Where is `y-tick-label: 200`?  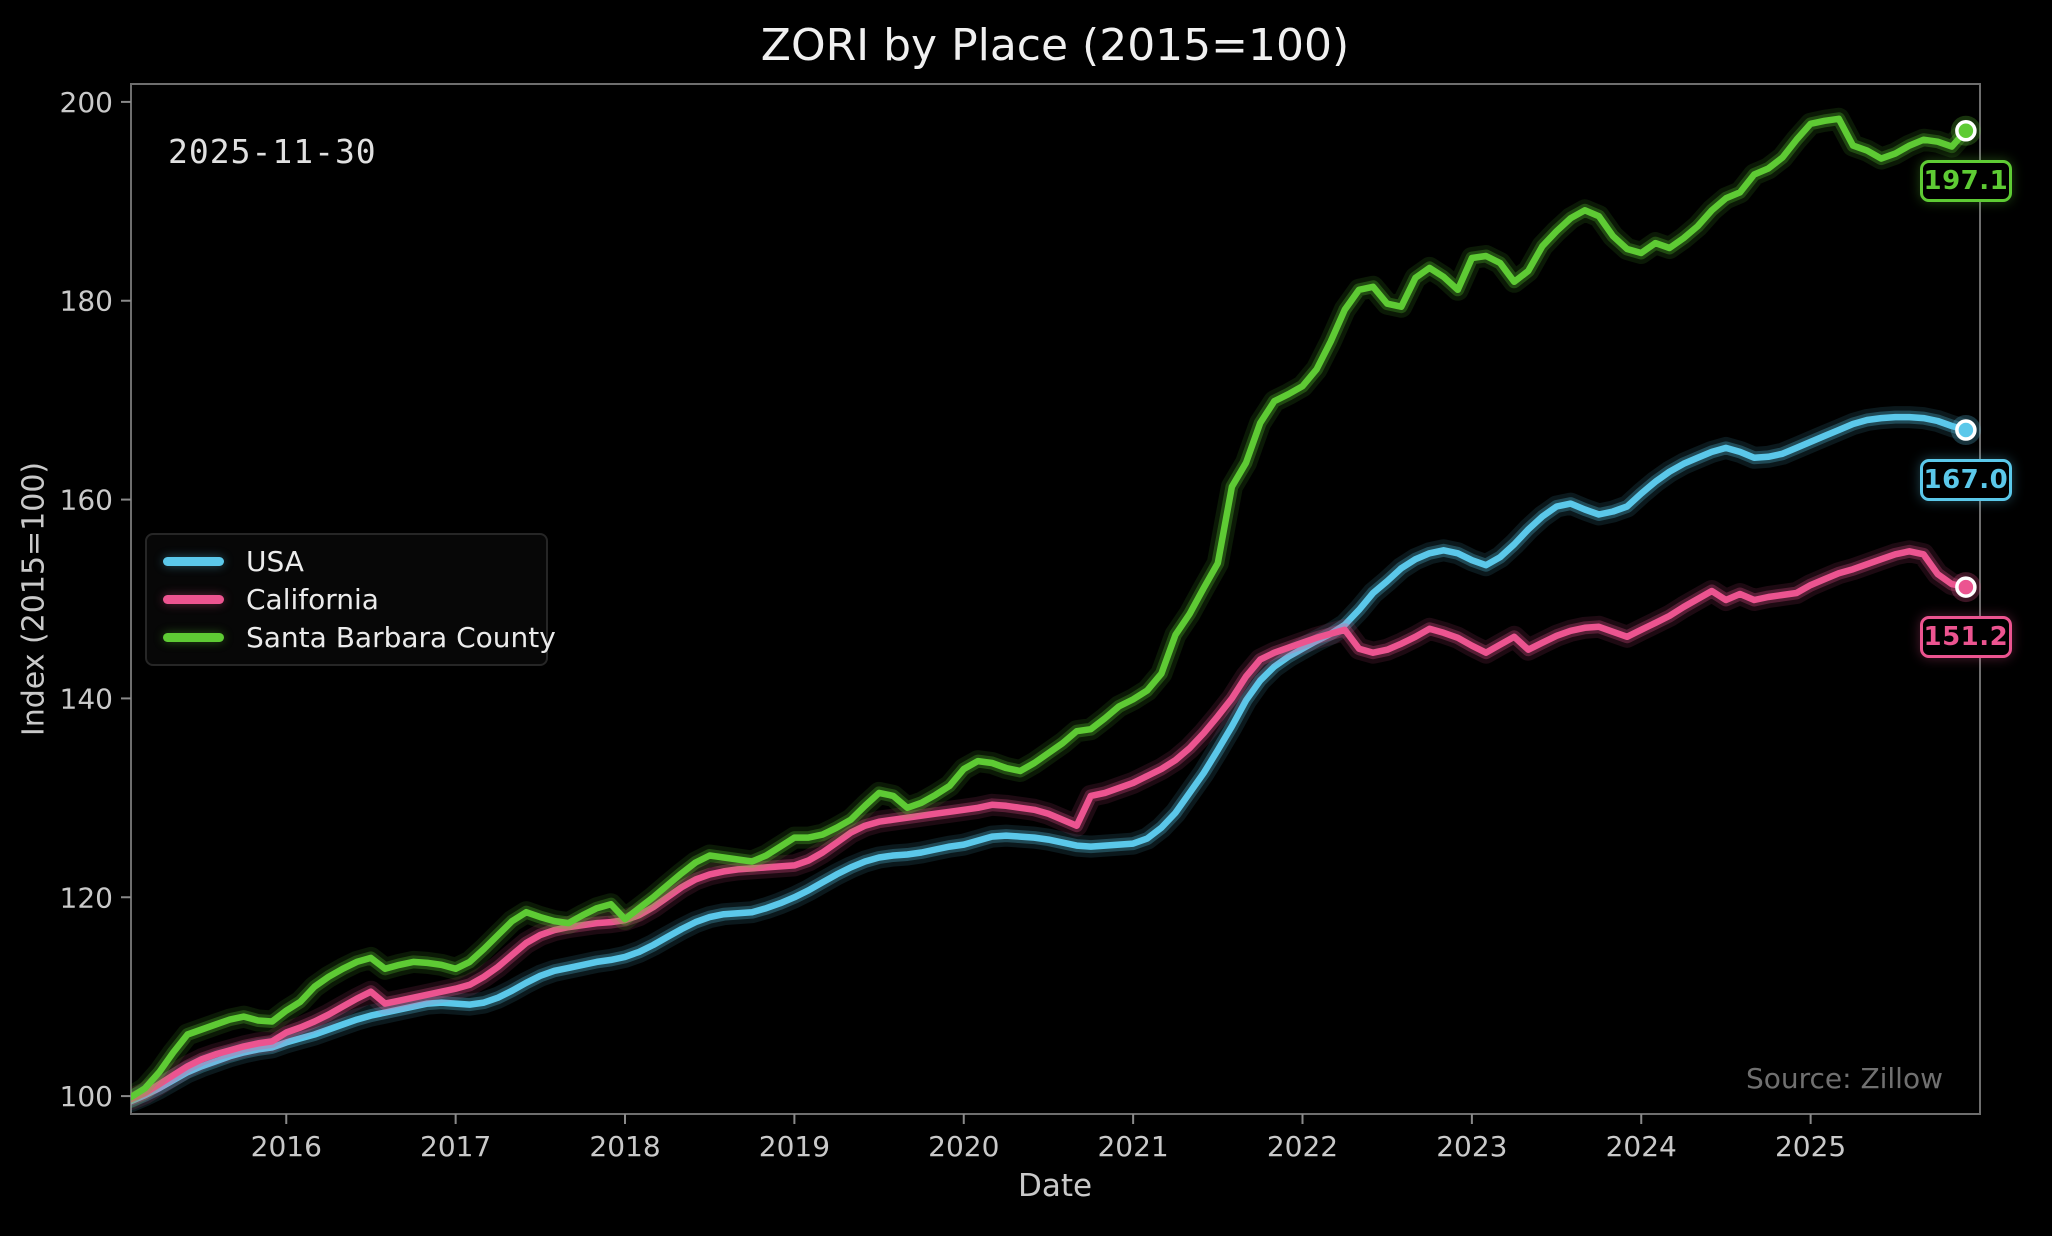 y-tick-label: 200 is located at coordinates (86, 102).